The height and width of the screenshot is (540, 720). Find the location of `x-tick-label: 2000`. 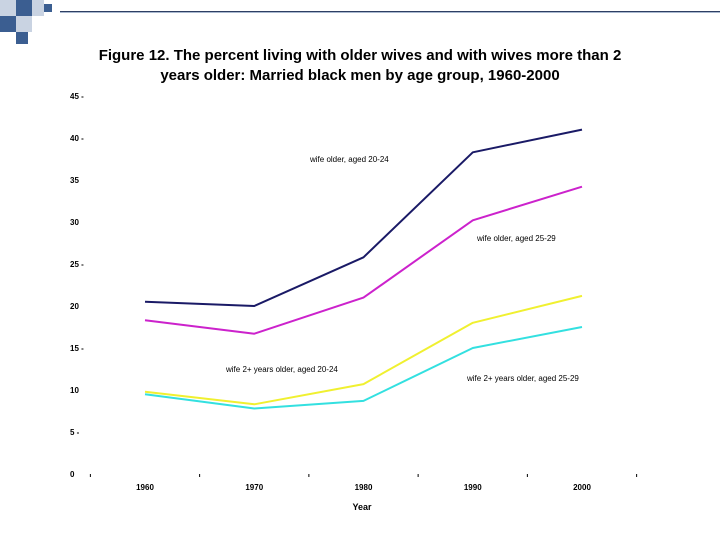

x-tick-label: 2000 is located at coordinates (582, 487).